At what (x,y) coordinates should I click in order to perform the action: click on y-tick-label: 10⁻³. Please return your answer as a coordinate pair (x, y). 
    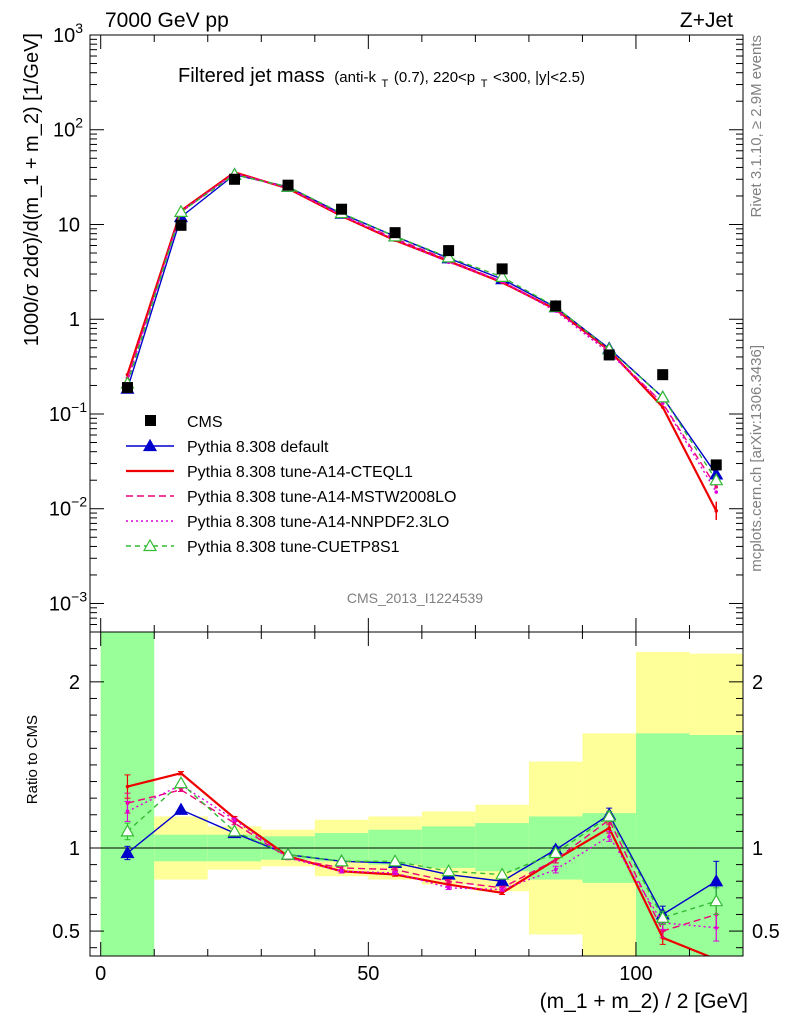
    Looking at the image, I should click on (68, 601).